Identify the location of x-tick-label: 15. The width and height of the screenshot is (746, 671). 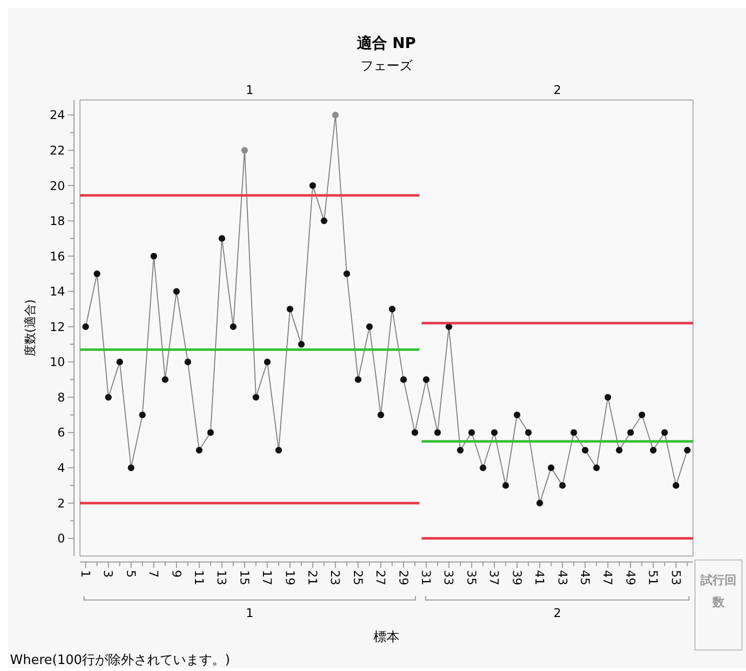
(244, 578).